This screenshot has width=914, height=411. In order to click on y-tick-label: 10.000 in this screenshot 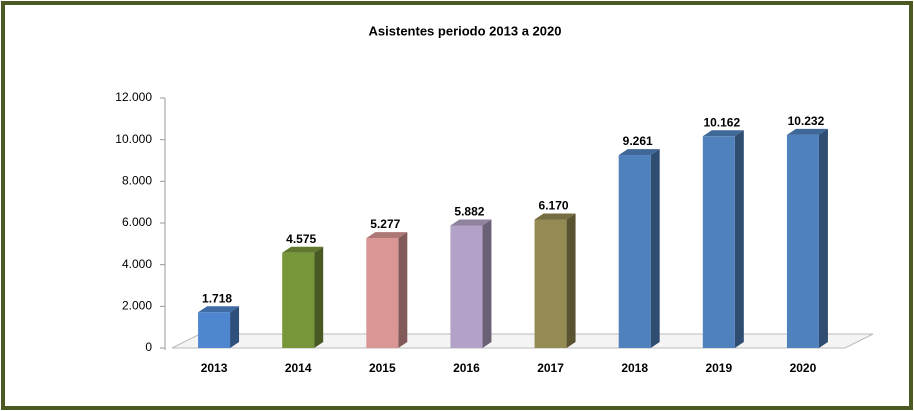, I will do `click(133, 139)`.